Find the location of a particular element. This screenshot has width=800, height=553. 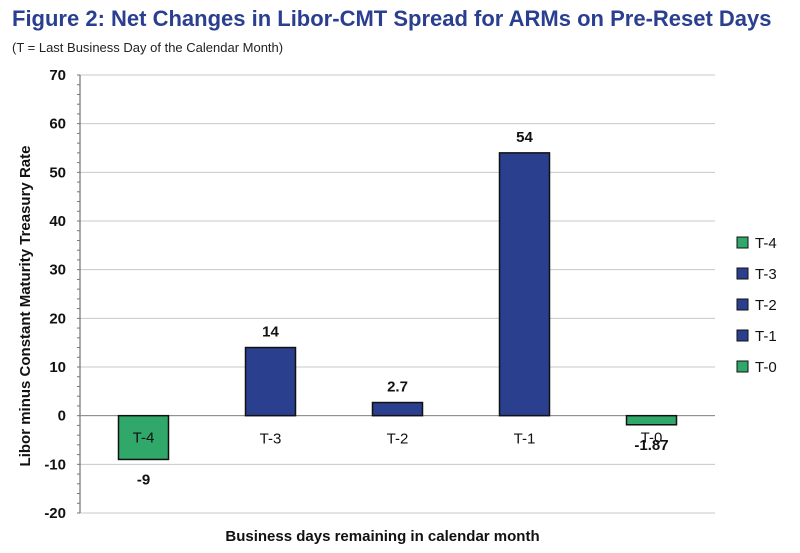

data-label: -1.87 is located at coordinates (651, 445).